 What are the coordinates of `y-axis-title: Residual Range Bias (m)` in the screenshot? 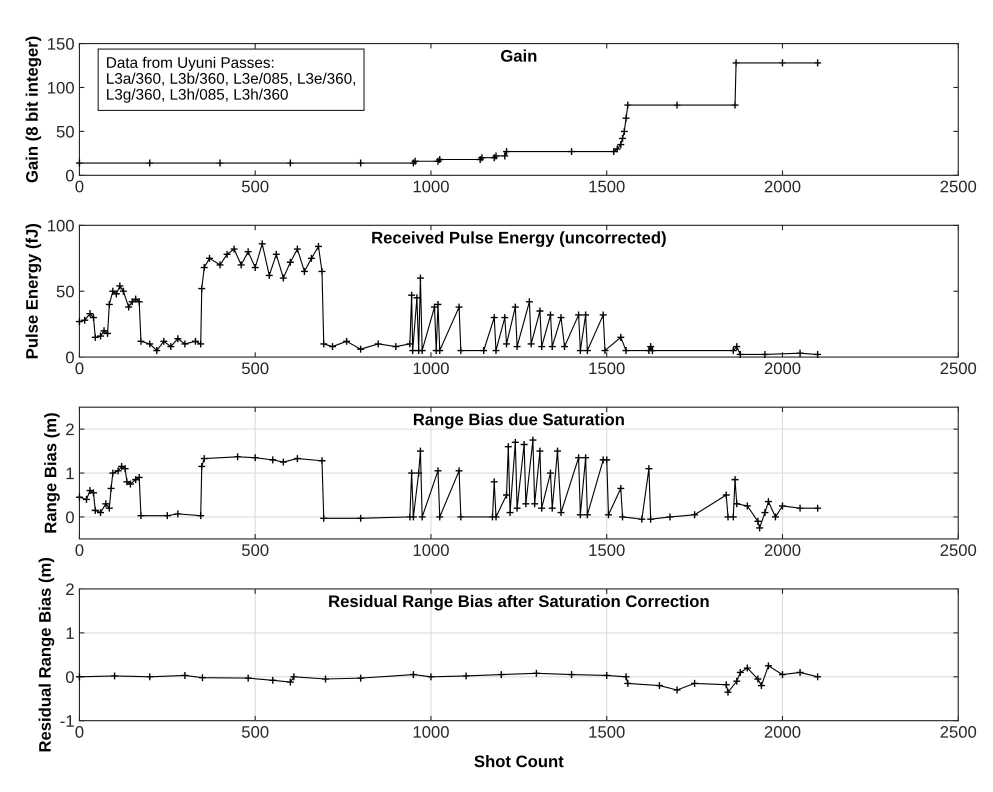 It's located at (46, 655).